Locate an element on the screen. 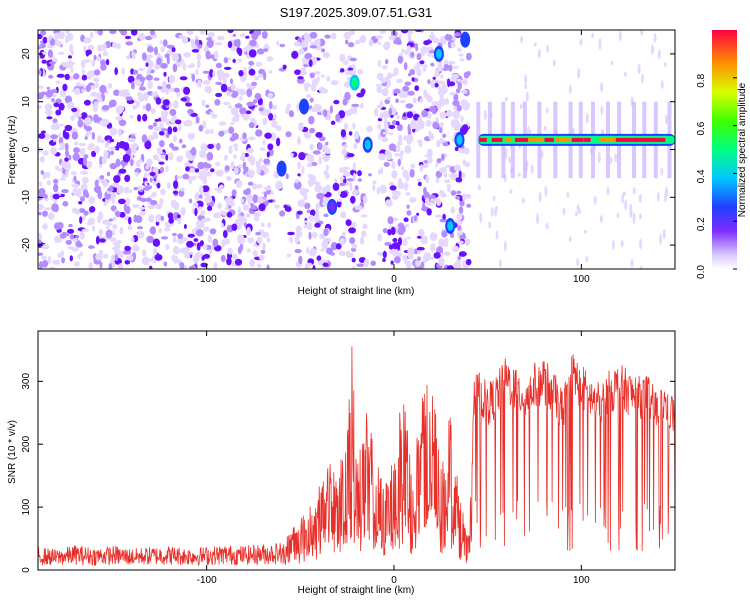  heatmap-y-axis-label: Frequency (Hz) is located at coordinates (12, 150).